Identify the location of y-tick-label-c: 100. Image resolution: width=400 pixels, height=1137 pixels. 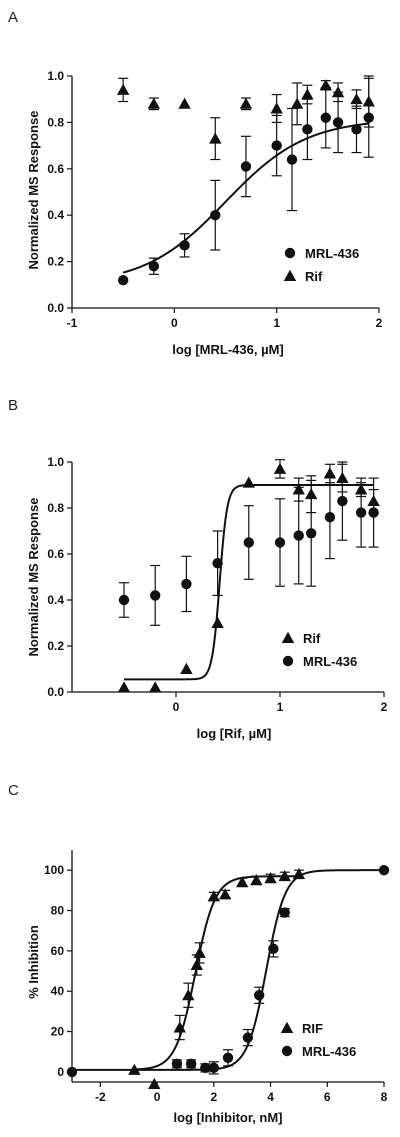
(54, 870).